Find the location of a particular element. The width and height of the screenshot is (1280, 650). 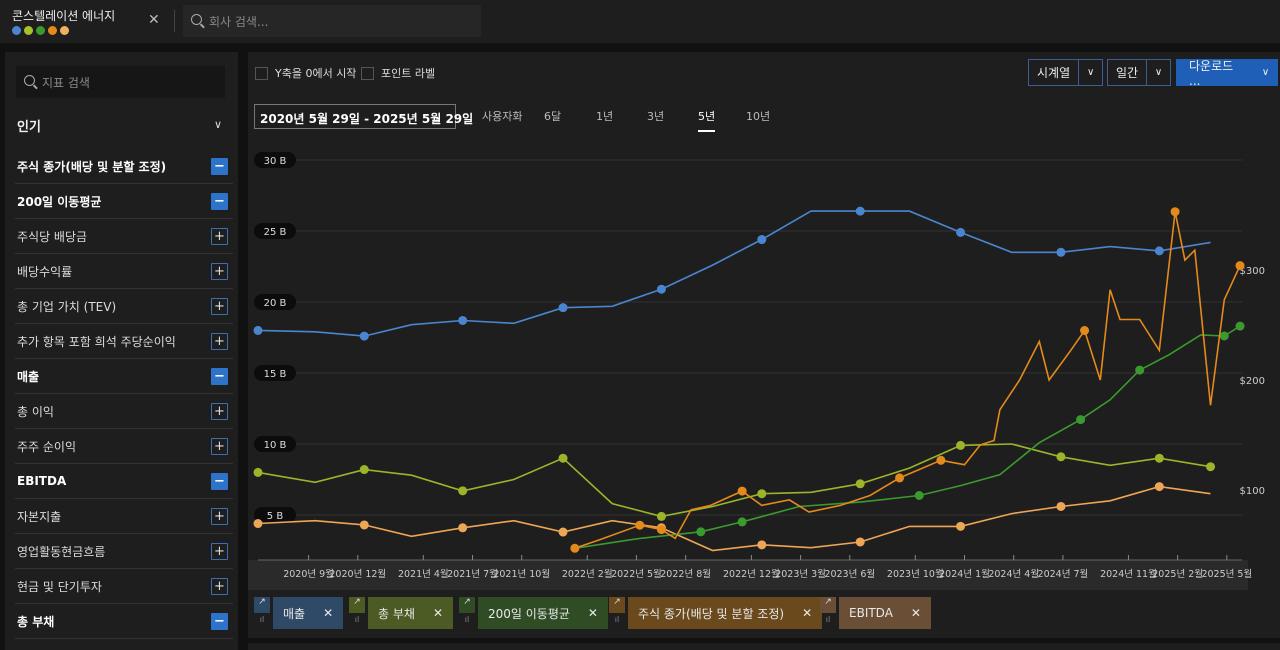

metric-item: 추가 항목 포함 희석 주당순이익 + is located at coordinates (124, 341).